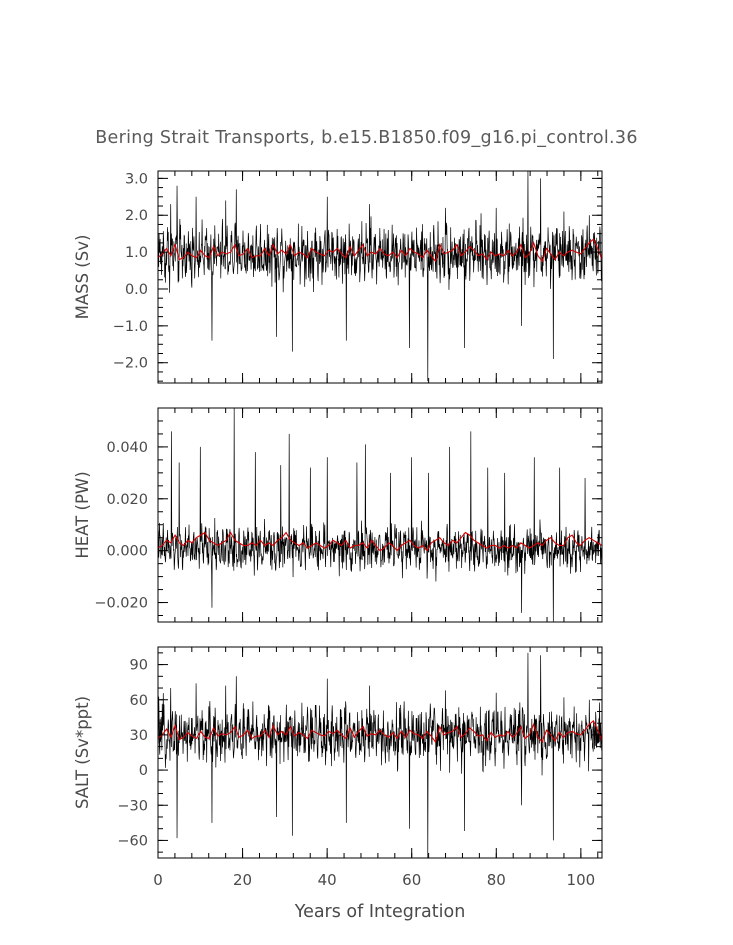  I want to click on y-tick-label: 2.0, so click(136, 216).